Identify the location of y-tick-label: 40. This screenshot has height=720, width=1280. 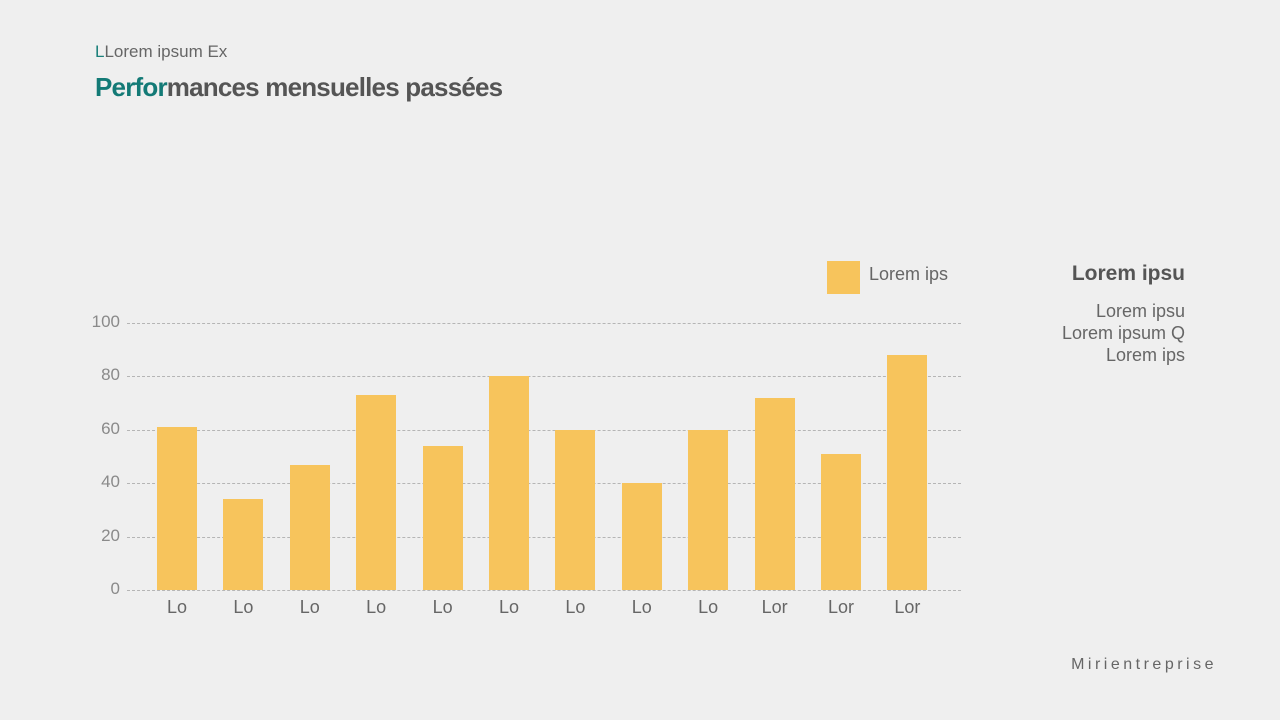
(110, 482).